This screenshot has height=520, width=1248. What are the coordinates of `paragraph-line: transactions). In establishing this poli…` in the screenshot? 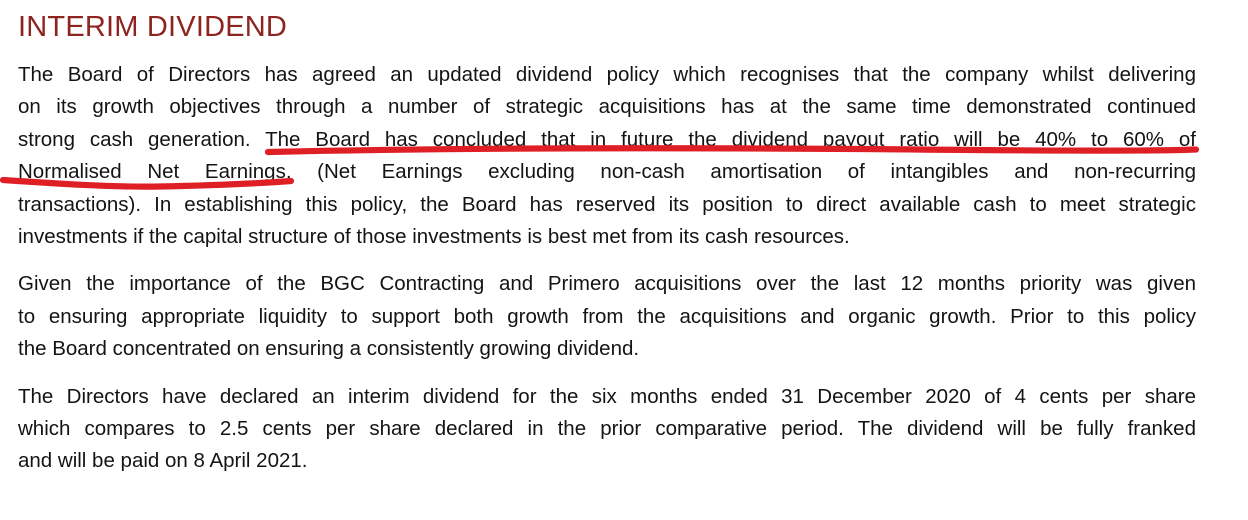 It's located at (607, 204).